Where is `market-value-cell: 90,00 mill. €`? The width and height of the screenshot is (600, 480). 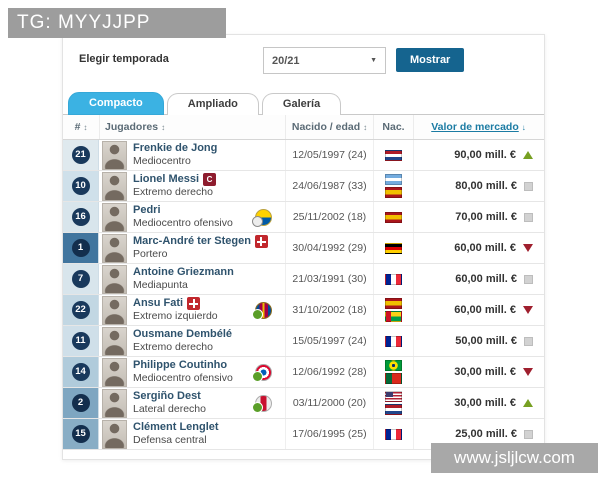
market-value-cell: 90,00 mill. € is located at coordinates (478, 155).